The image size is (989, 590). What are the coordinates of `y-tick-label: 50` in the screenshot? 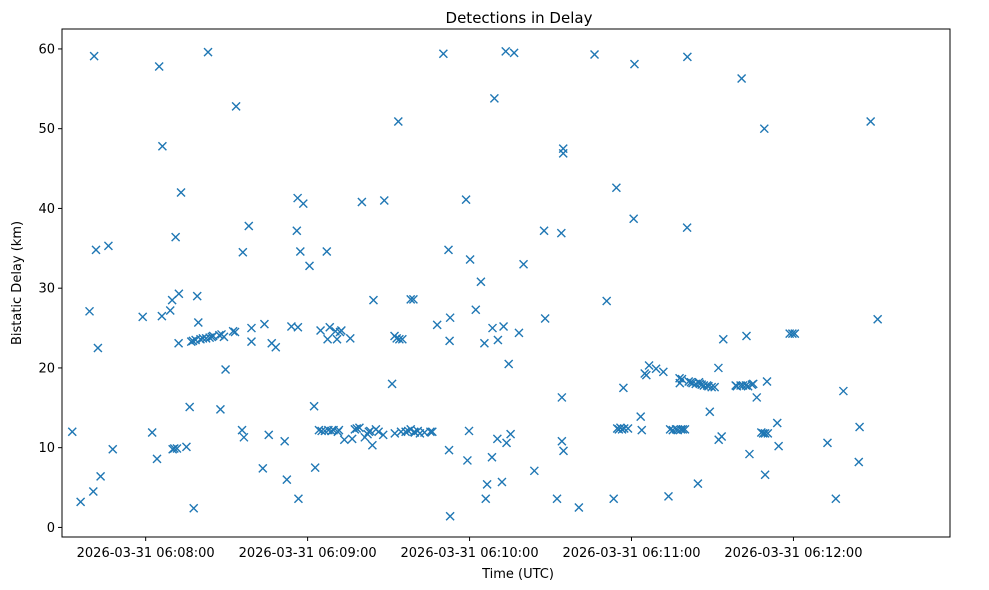 It's located at (46, 129).